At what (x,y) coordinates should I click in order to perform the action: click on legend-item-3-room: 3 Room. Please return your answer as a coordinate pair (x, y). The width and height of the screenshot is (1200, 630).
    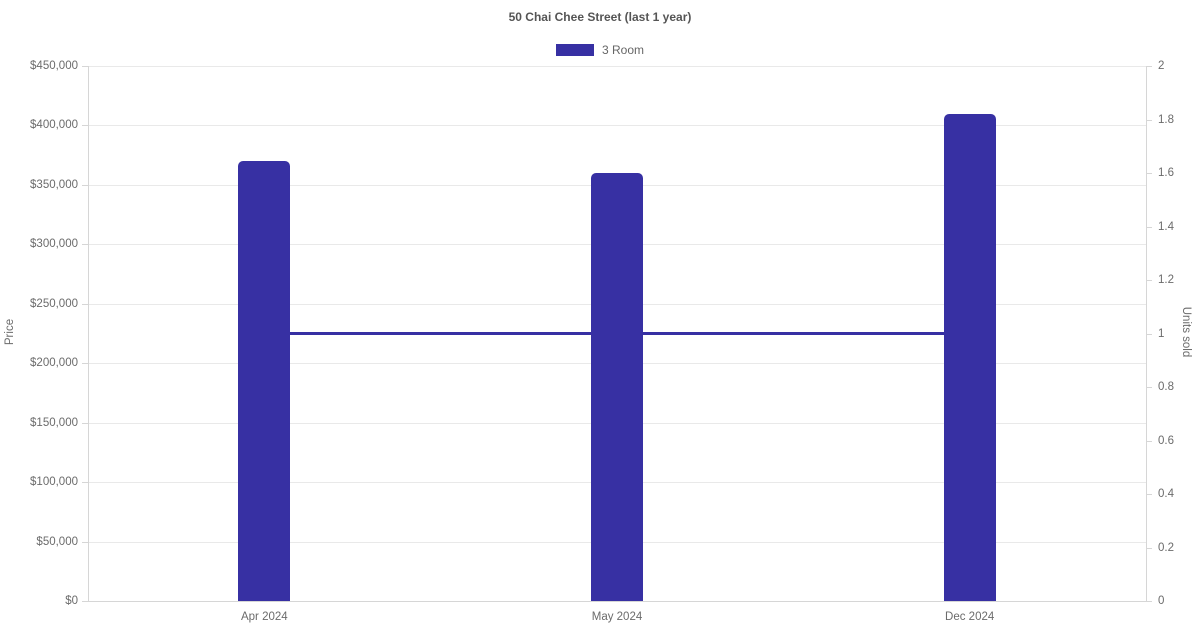
    Looking at the image, I should click on (600, 50).